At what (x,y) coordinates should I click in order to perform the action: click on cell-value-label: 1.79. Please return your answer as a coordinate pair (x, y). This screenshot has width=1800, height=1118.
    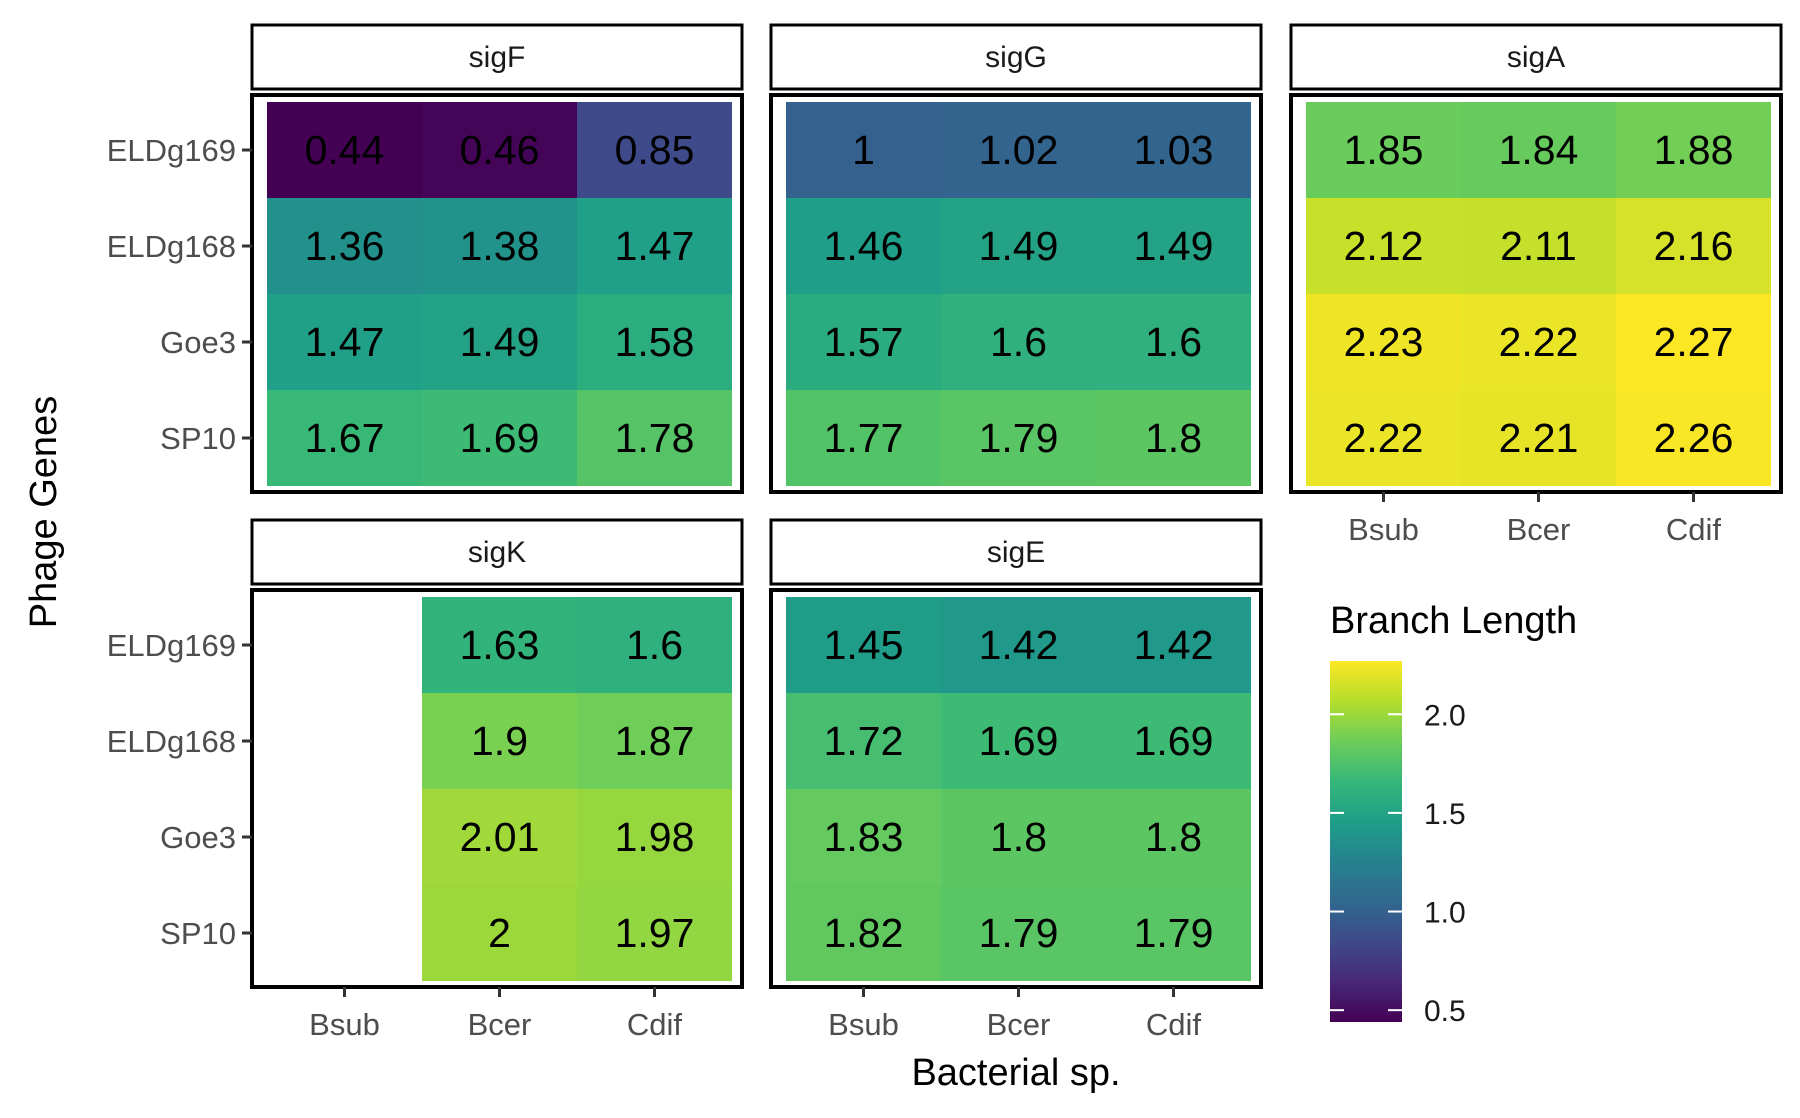
    Looking at the image, I should click on (1174, 933).